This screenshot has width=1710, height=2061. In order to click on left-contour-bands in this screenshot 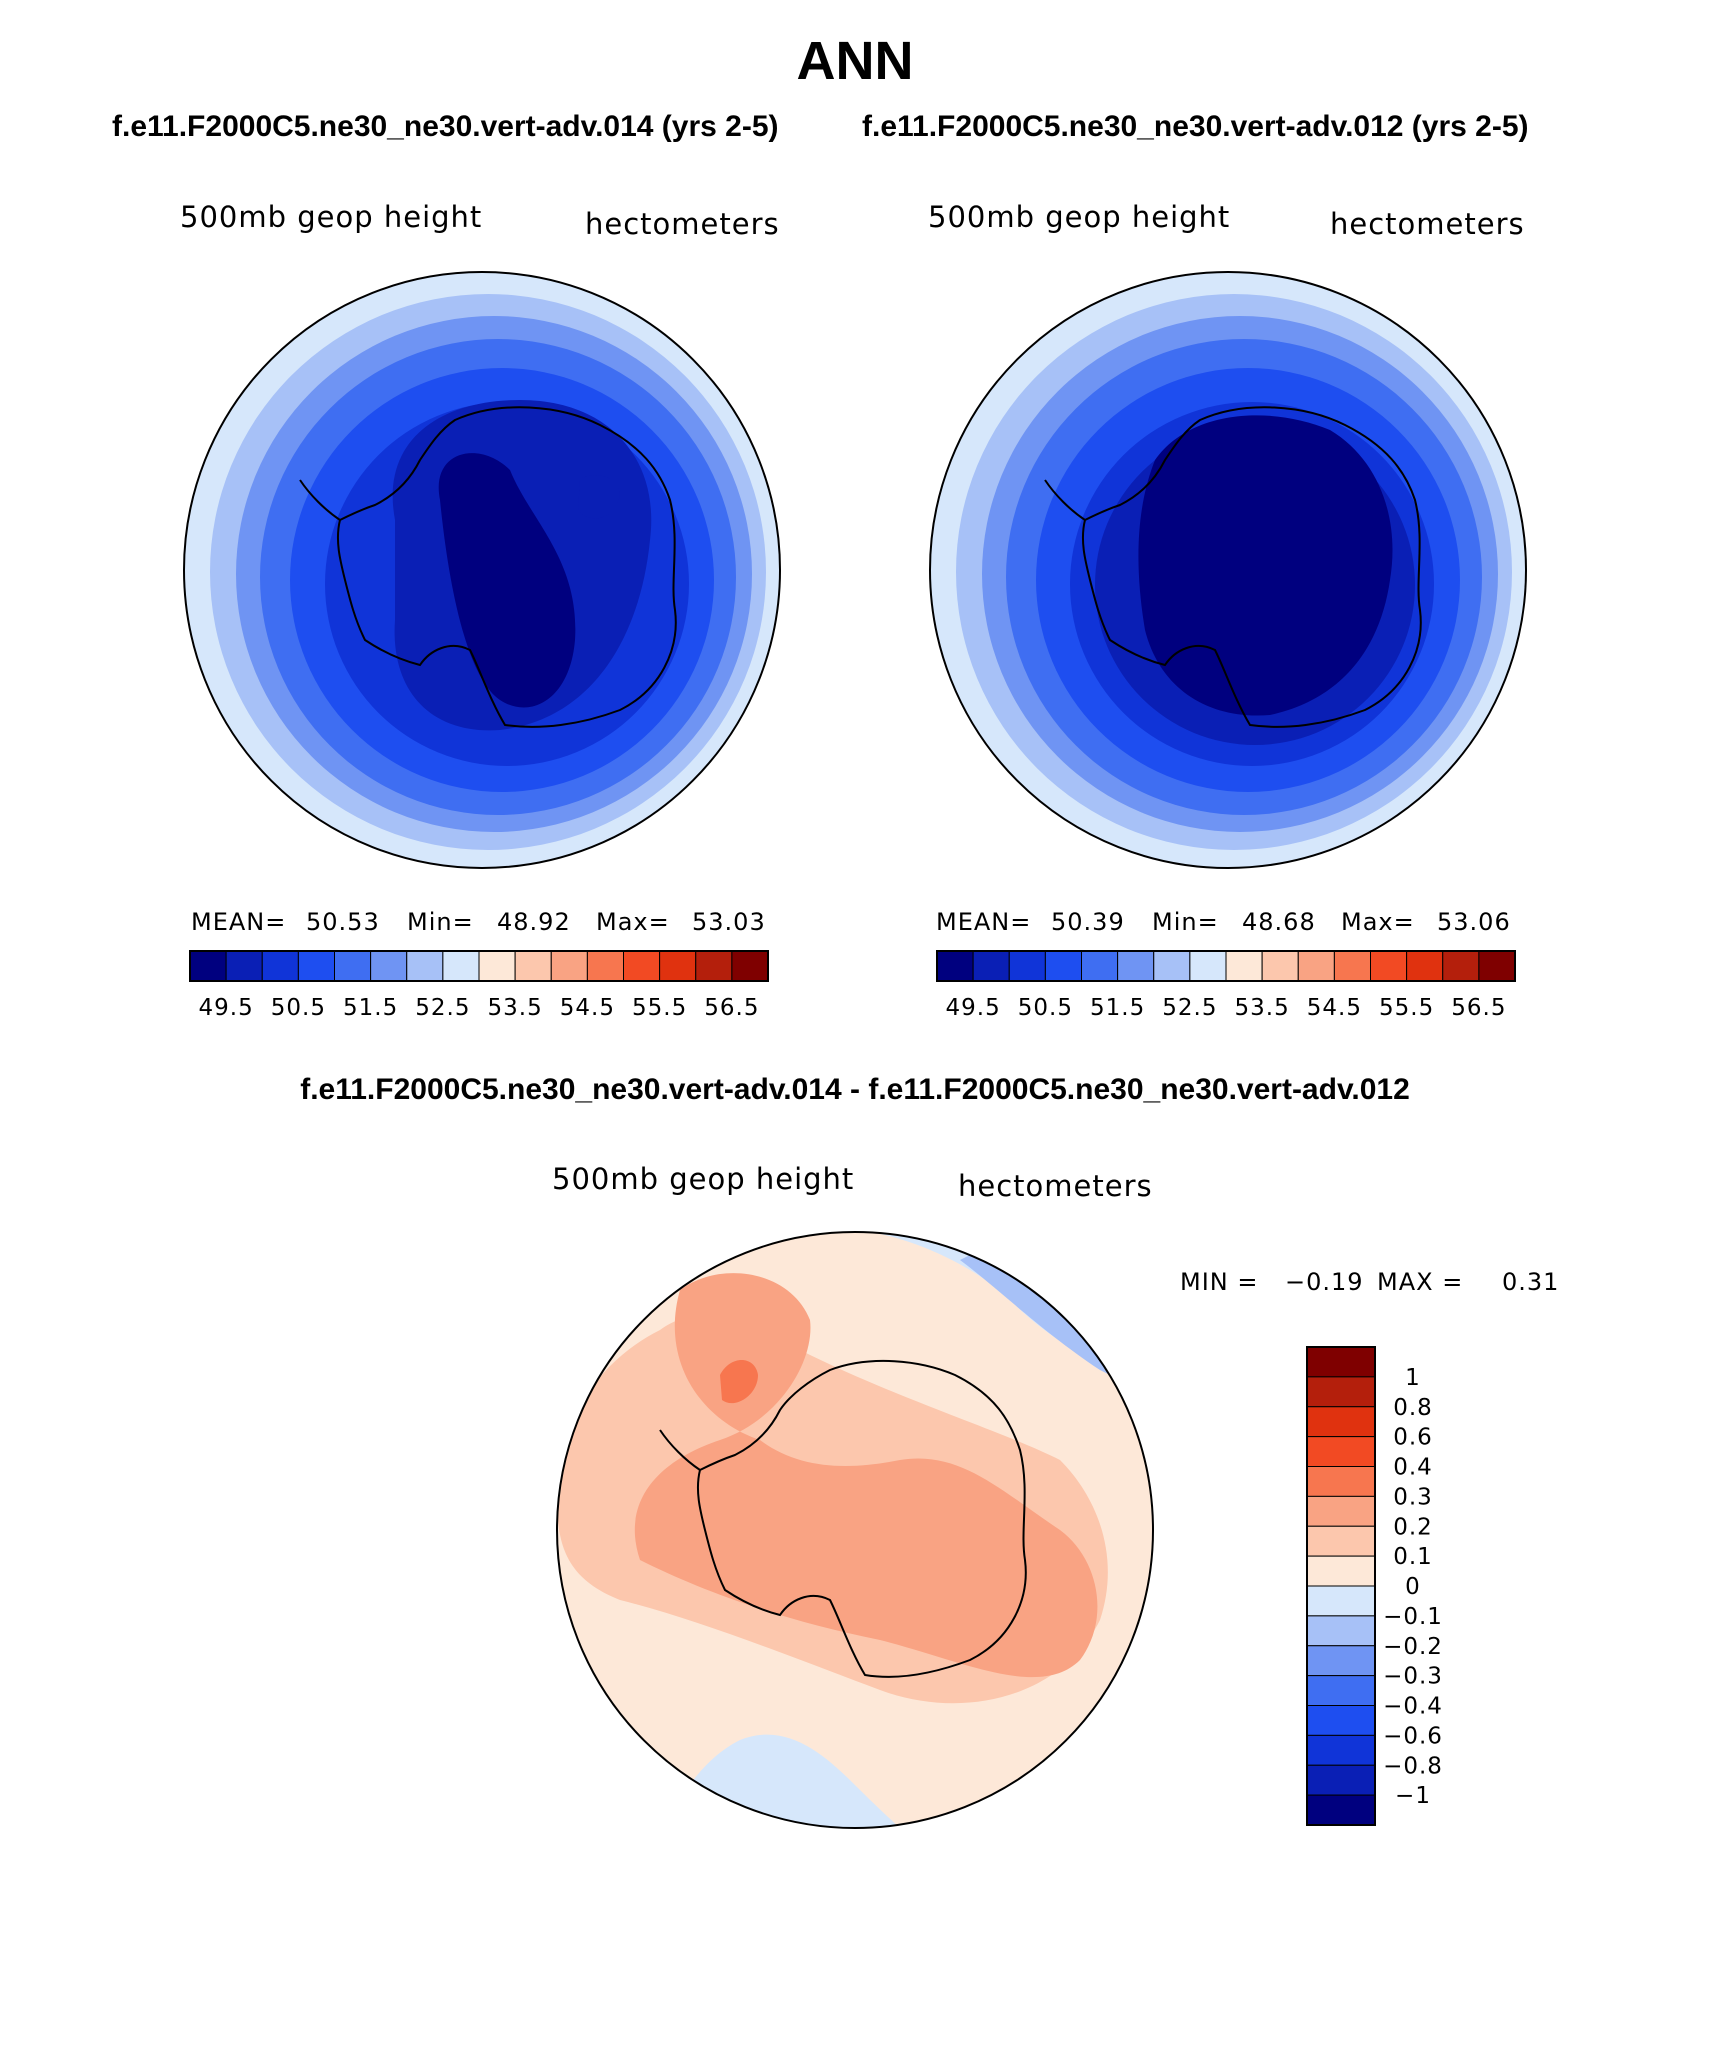, I will do `click(482, 570)`.